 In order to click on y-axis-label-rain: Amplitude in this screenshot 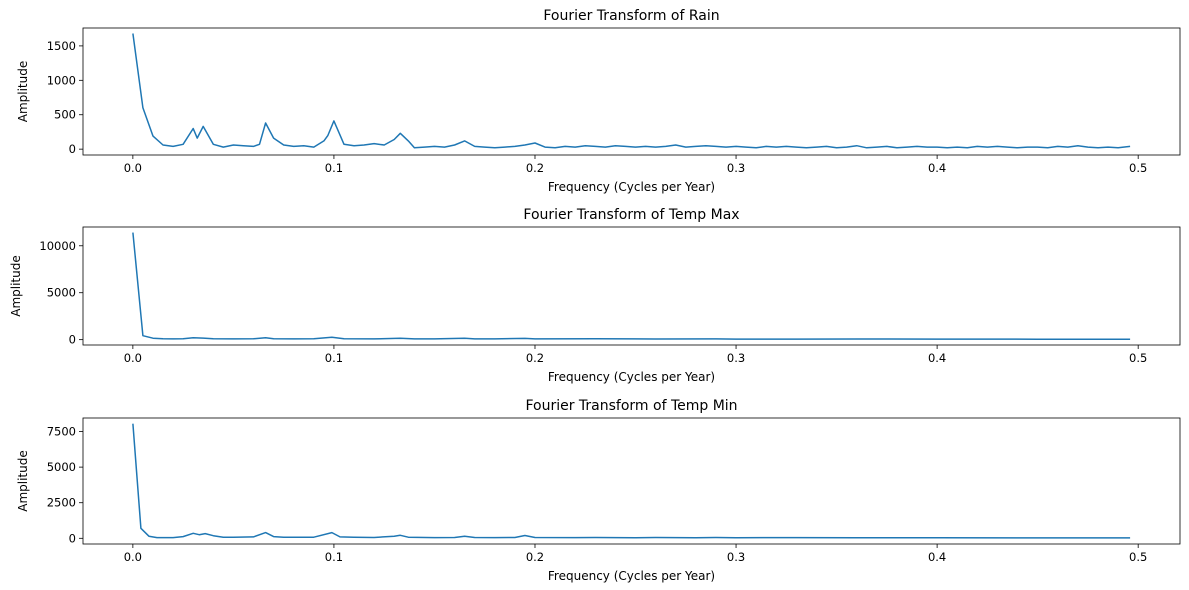, I will do `click(23, 92)`.